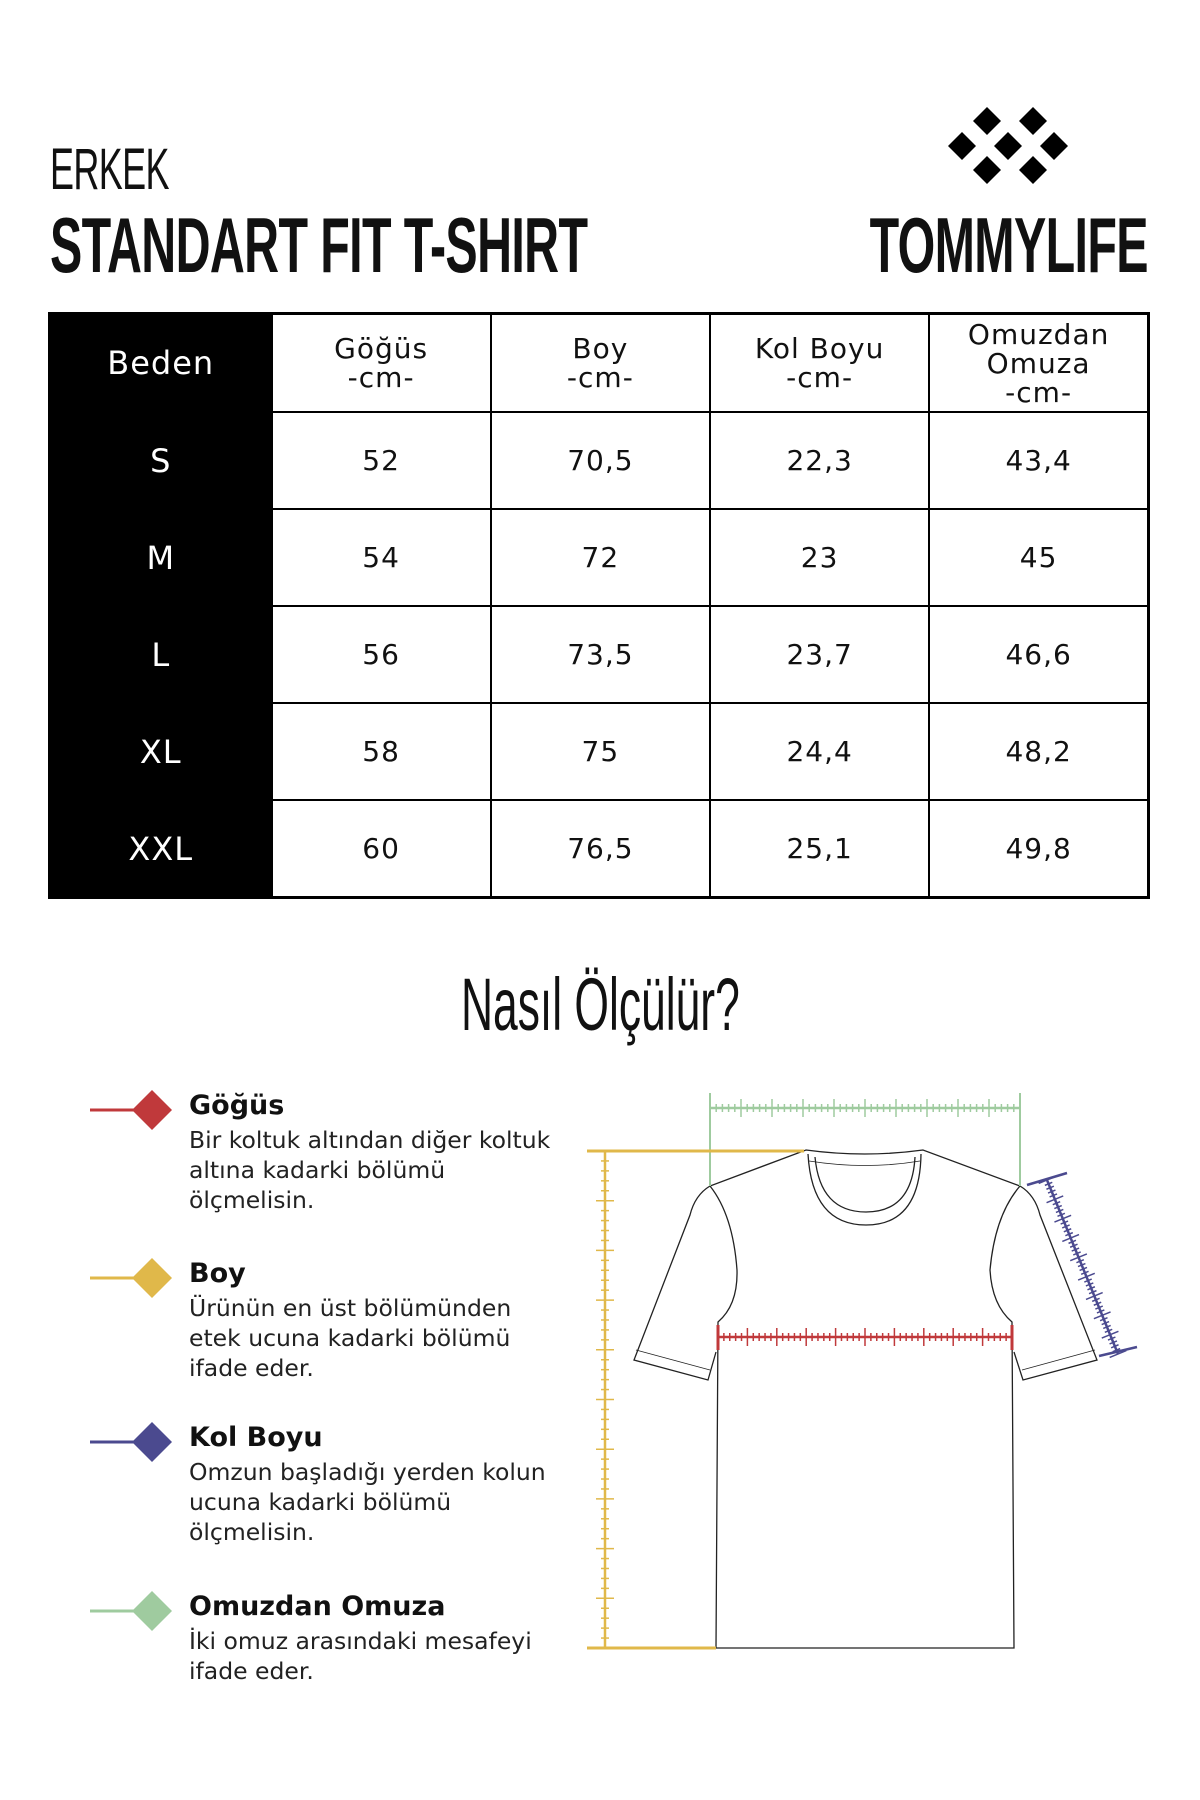 The width and height of the screenshot is (1200, 1800). What do you see at coordinates (819, 460) in the screenshot?
I see `measurement-cell: 22,3` at bounding box center [819, 460].